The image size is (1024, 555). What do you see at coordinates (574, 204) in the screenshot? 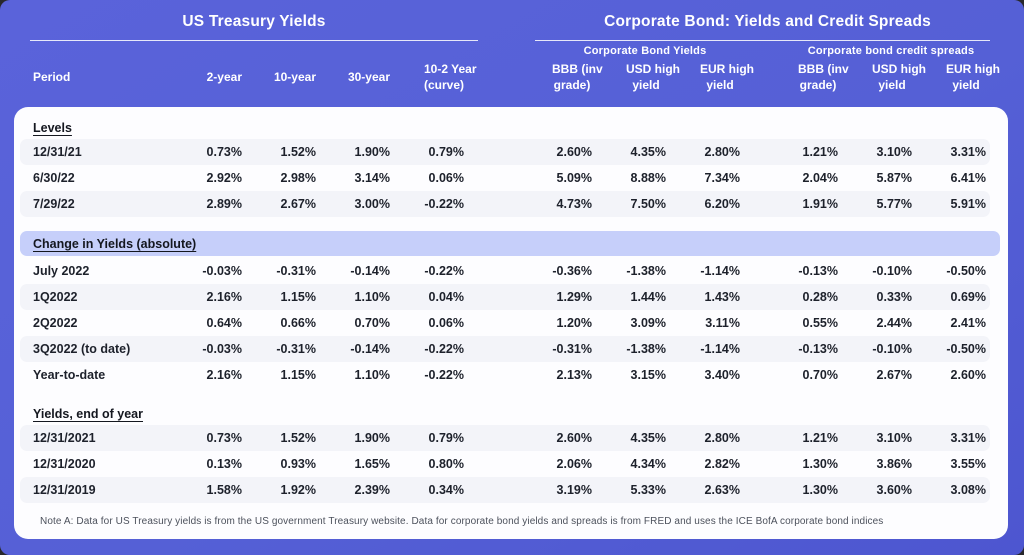
I see `cell-value: 4.73%` at bounding box center [574, 204].